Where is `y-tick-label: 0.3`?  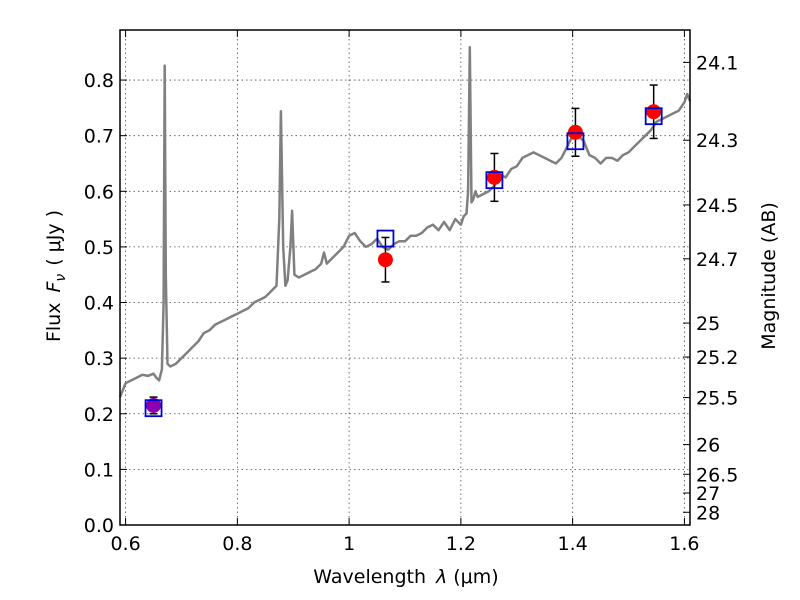 y-tick-label: 0.3 is located at coordinates (99, 359).